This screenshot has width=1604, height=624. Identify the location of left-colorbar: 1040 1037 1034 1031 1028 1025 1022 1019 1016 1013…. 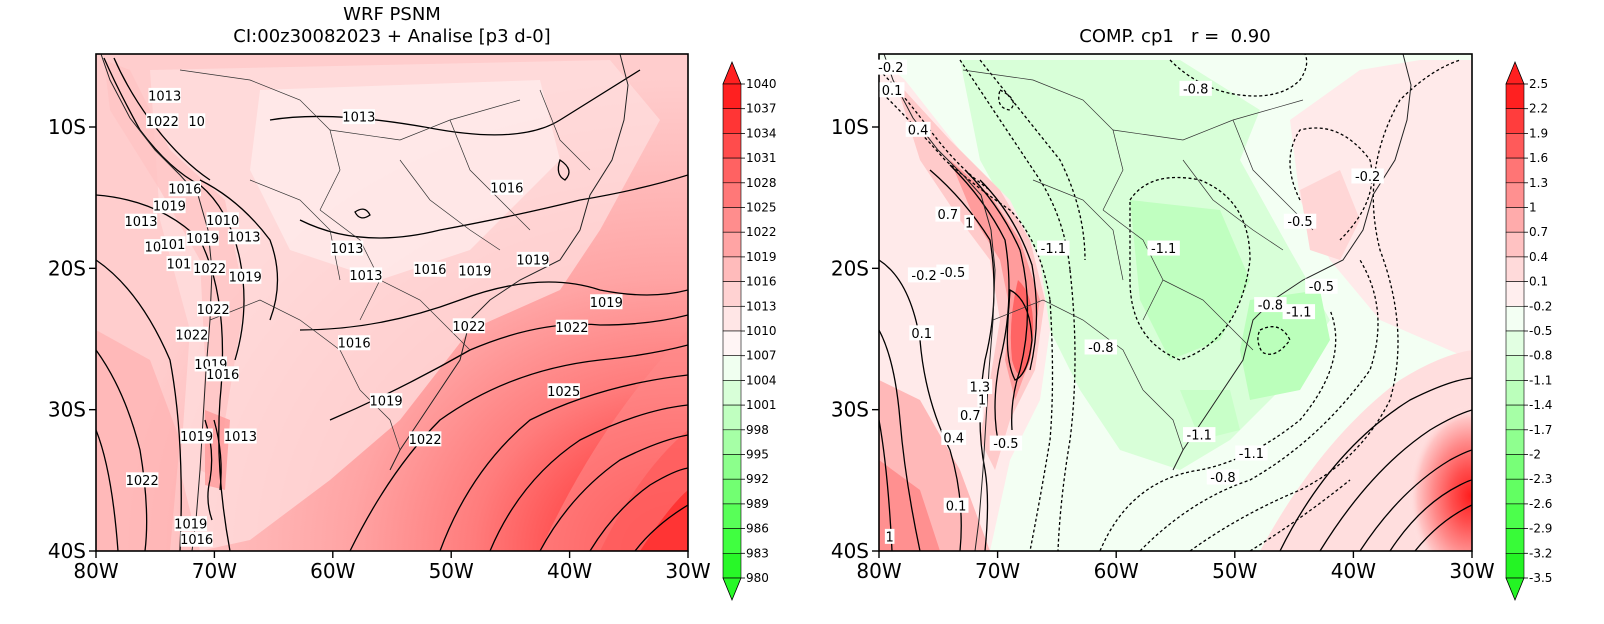
(749, 331).